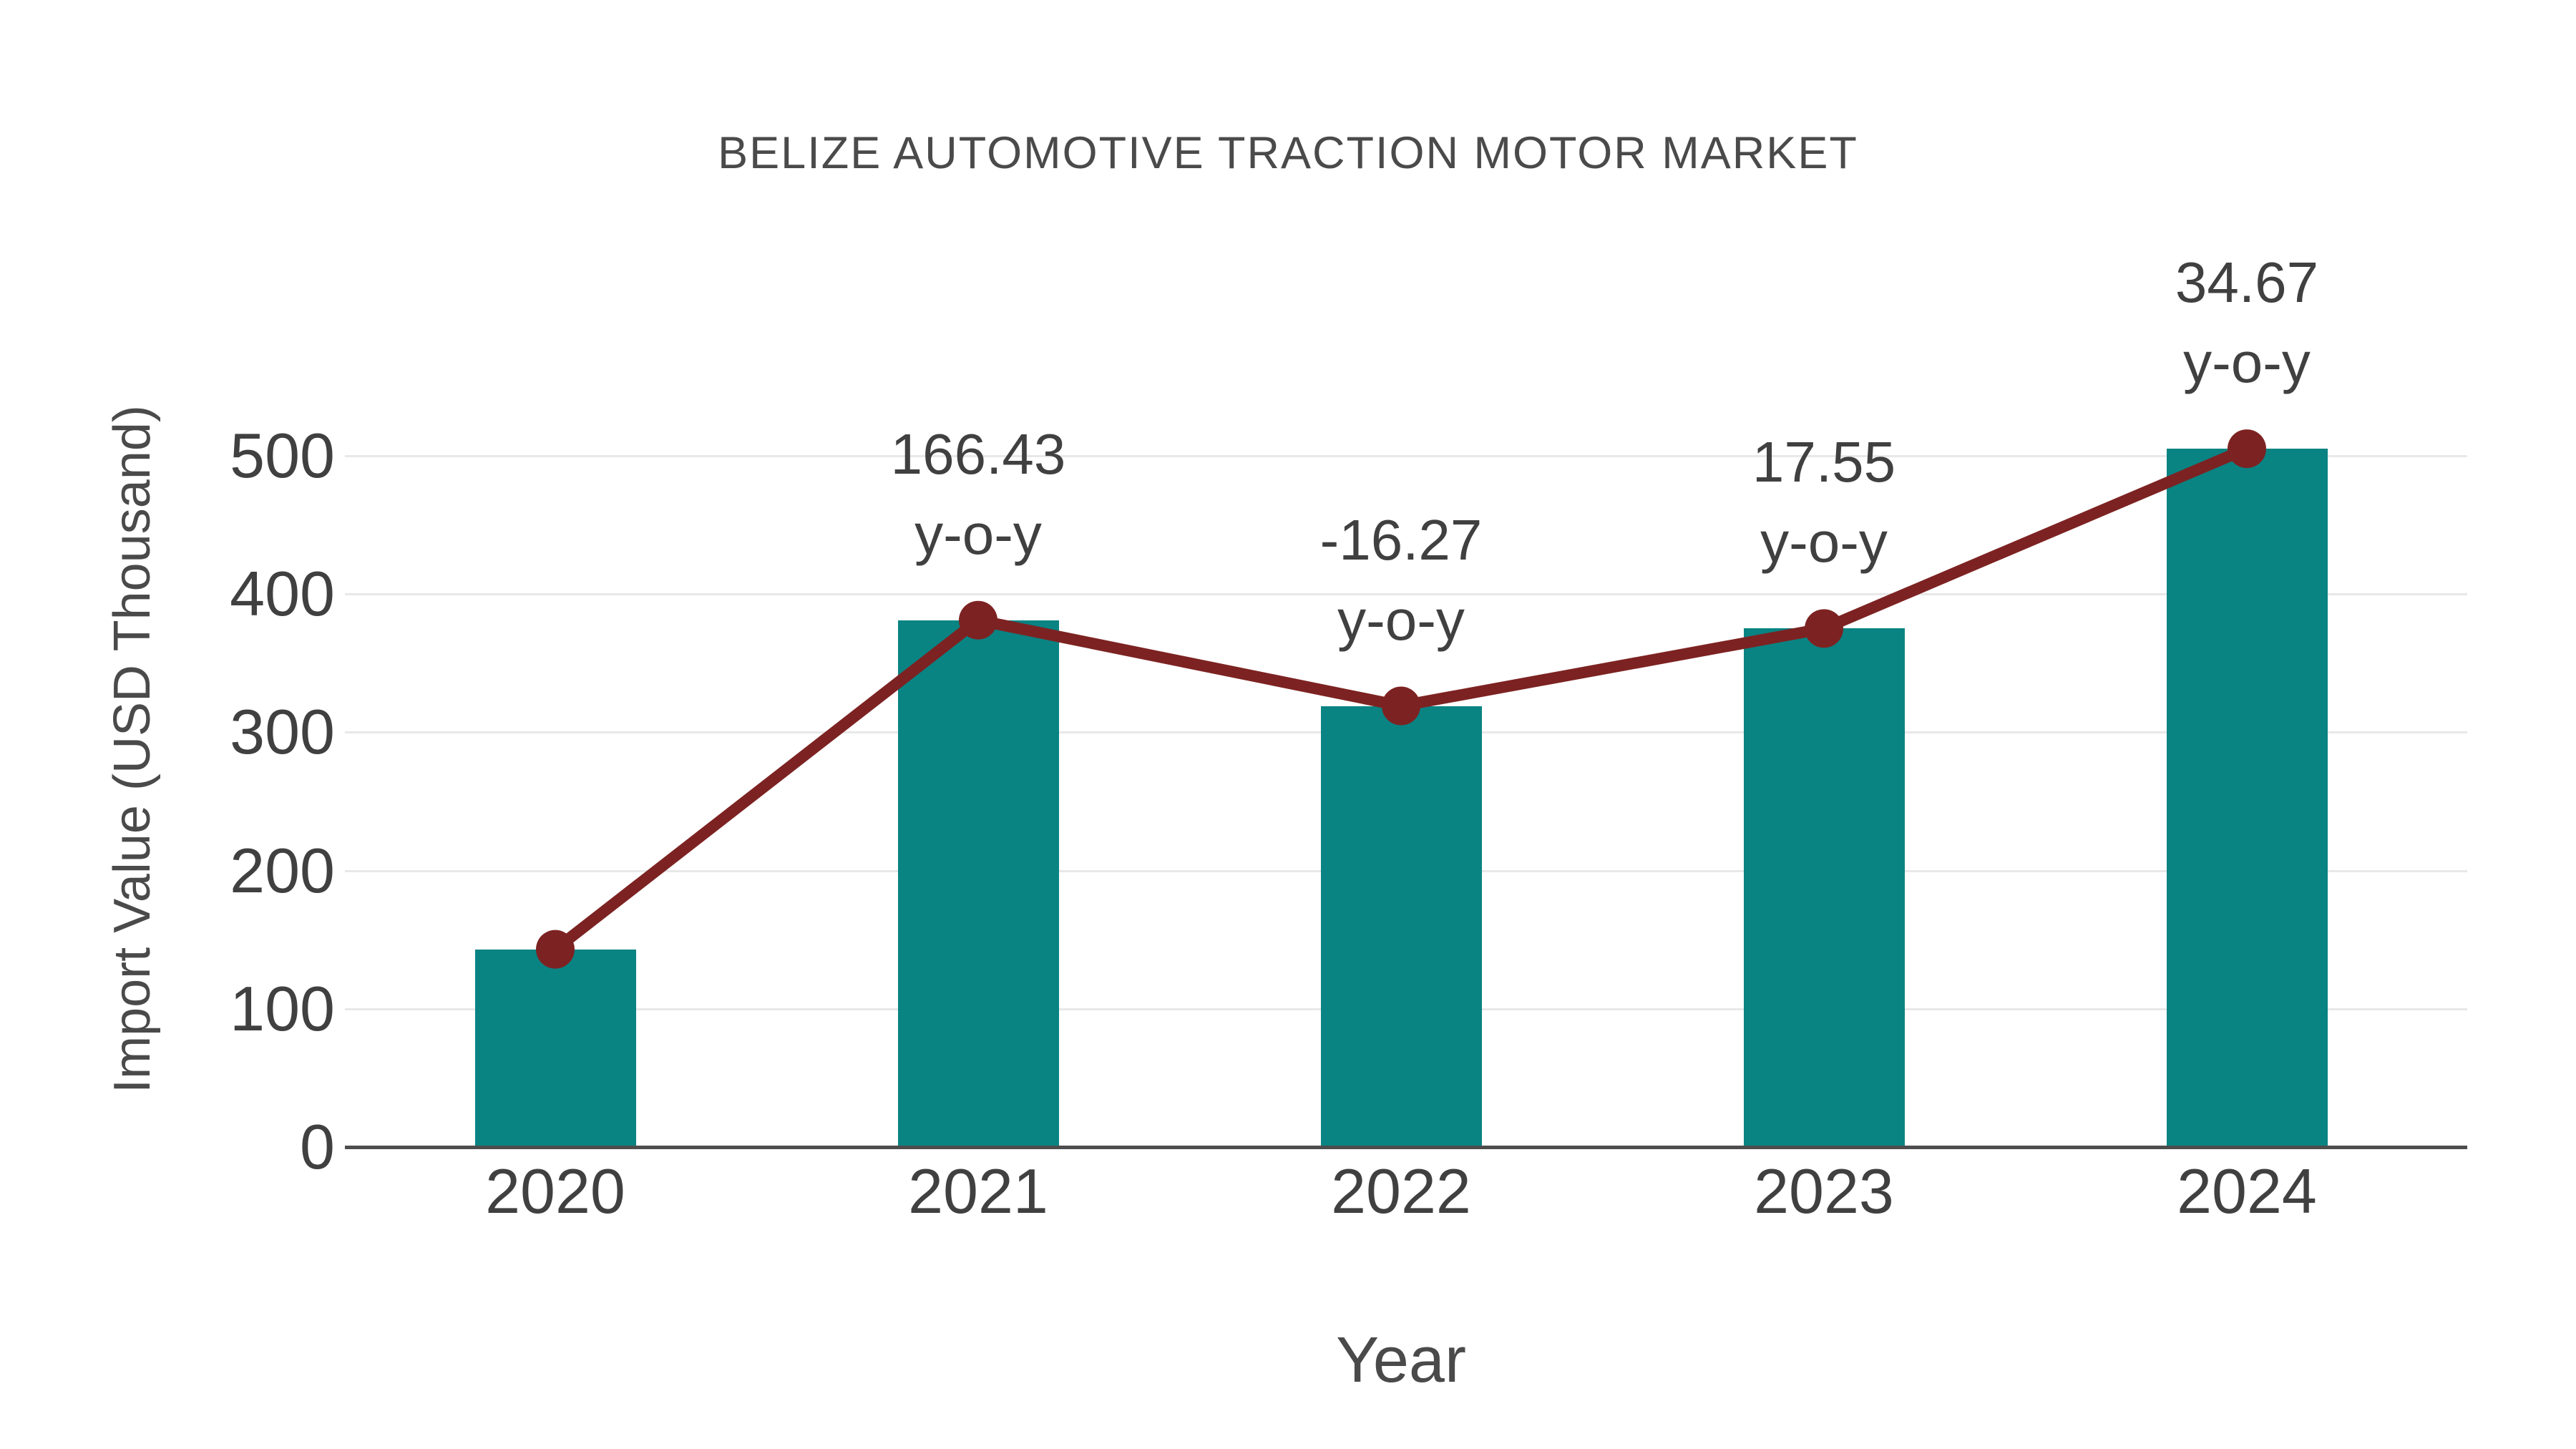  Describe the element at coordinates (1288, 153) in the screenshot. I see `chart-title: BELIZE AUTOMOTIVE TRACTION MOTOR MARKET` at that location.